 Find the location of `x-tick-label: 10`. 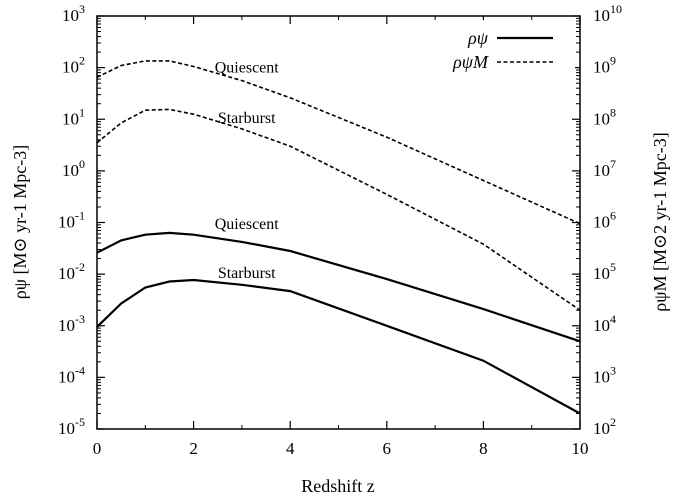

x-tick-label: 10 is located at coordinates (580, 448).